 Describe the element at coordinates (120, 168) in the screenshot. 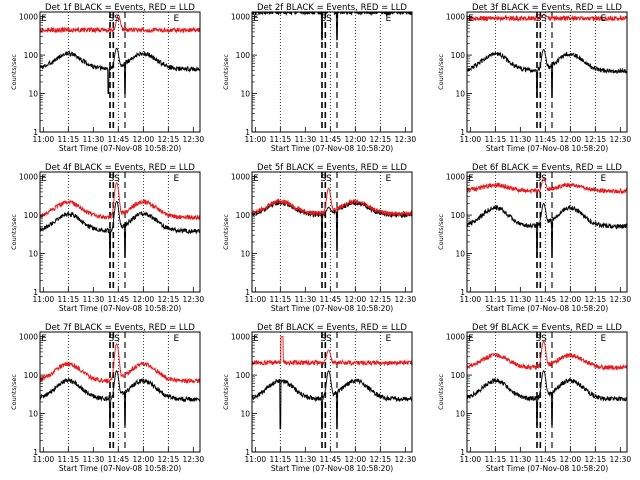

I see `chart-title: Det 4f BLACK = Events, RED = LLD` at that location.